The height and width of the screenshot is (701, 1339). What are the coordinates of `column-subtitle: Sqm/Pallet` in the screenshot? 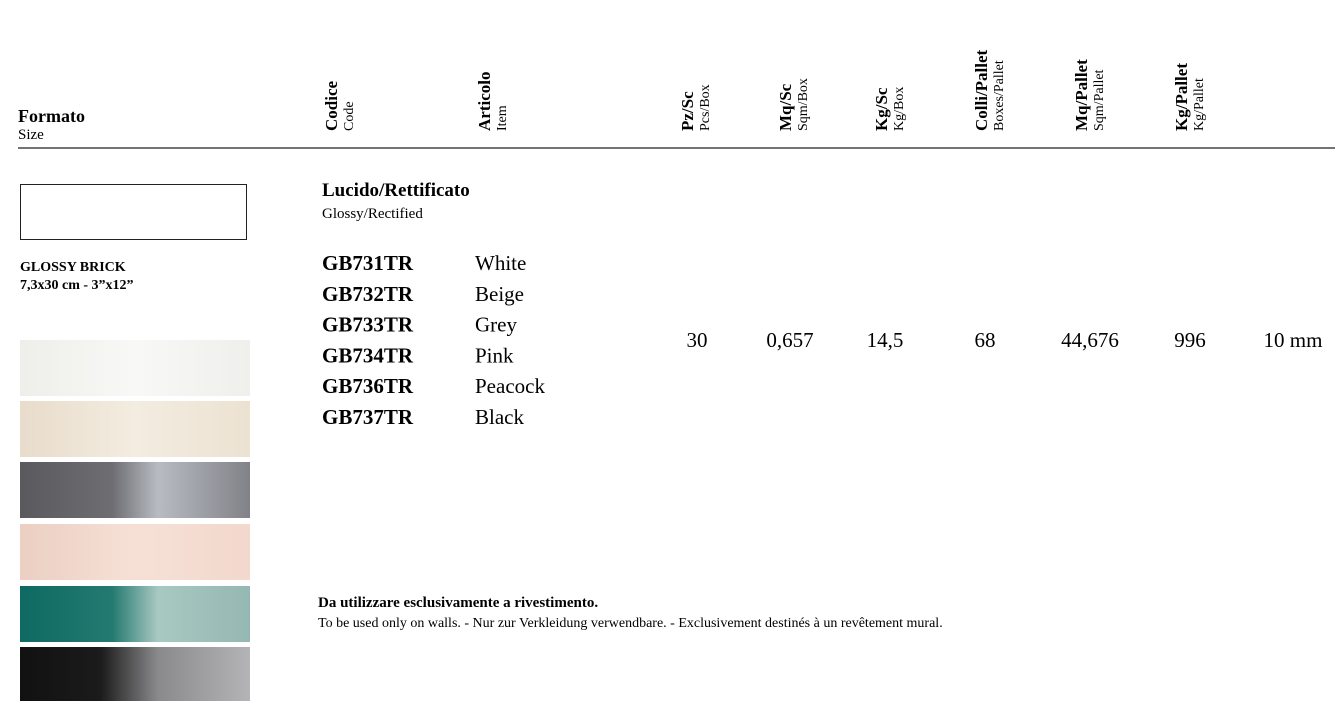 It's located at (1099, 100).